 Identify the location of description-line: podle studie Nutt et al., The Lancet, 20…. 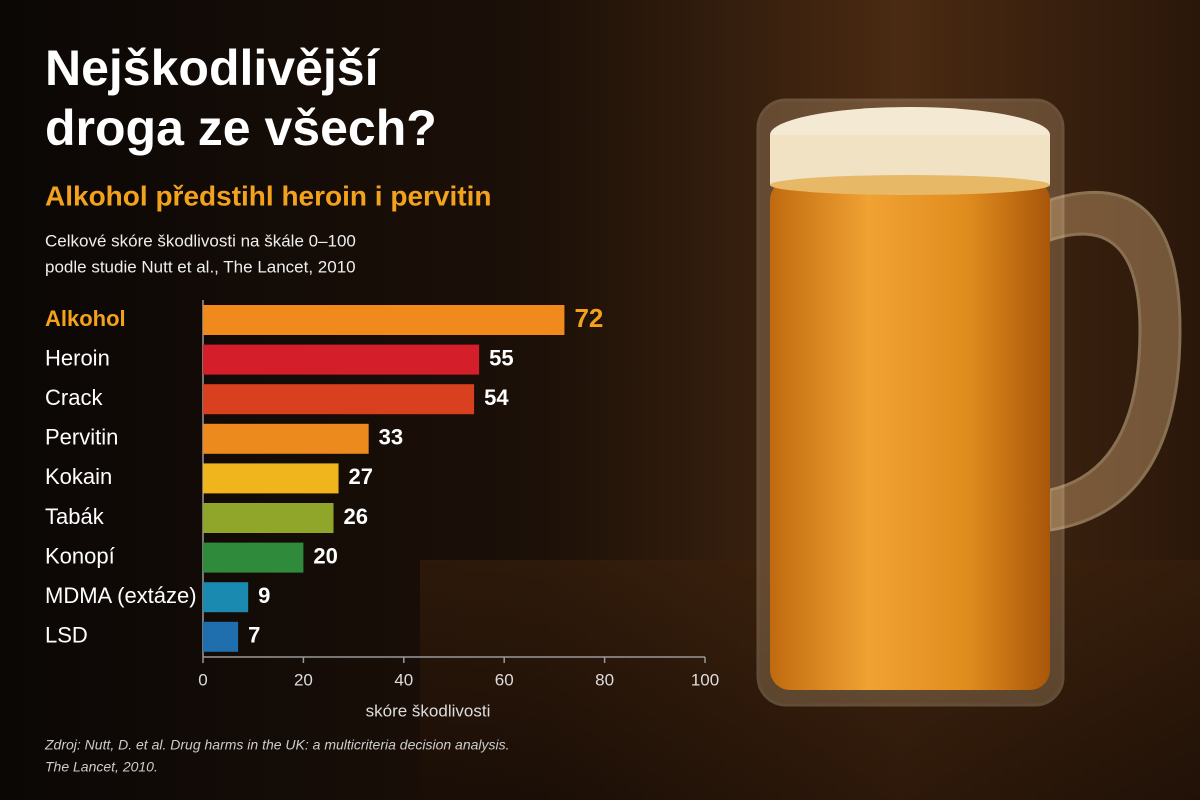
(200, 266).